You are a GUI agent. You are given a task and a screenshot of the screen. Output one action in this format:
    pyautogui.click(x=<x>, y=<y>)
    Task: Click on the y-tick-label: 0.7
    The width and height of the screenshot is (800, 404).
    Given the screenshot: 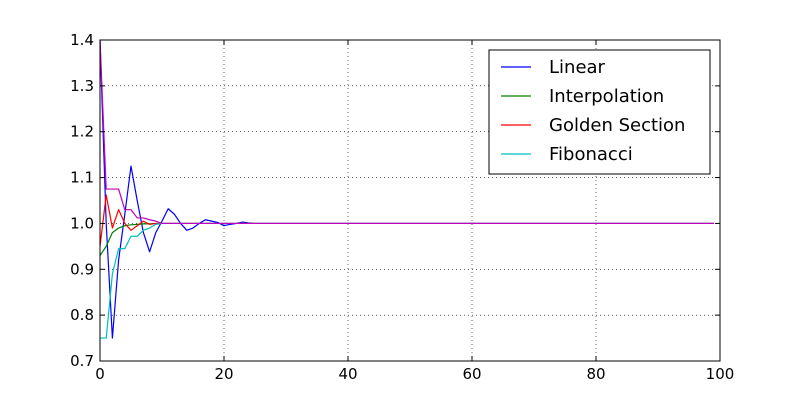 What is the action you would take?
    pyautogui.click(x=82, y=361)
    